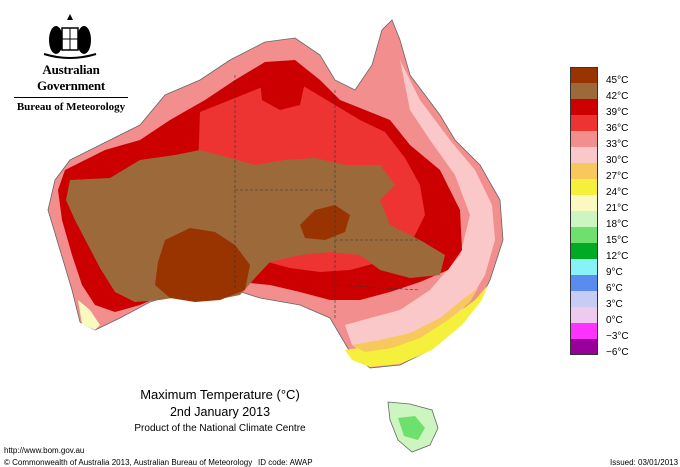  Describe the element at coordinates (71, 77) in the screenshot. I see `government-name: Australian Government` at that location.